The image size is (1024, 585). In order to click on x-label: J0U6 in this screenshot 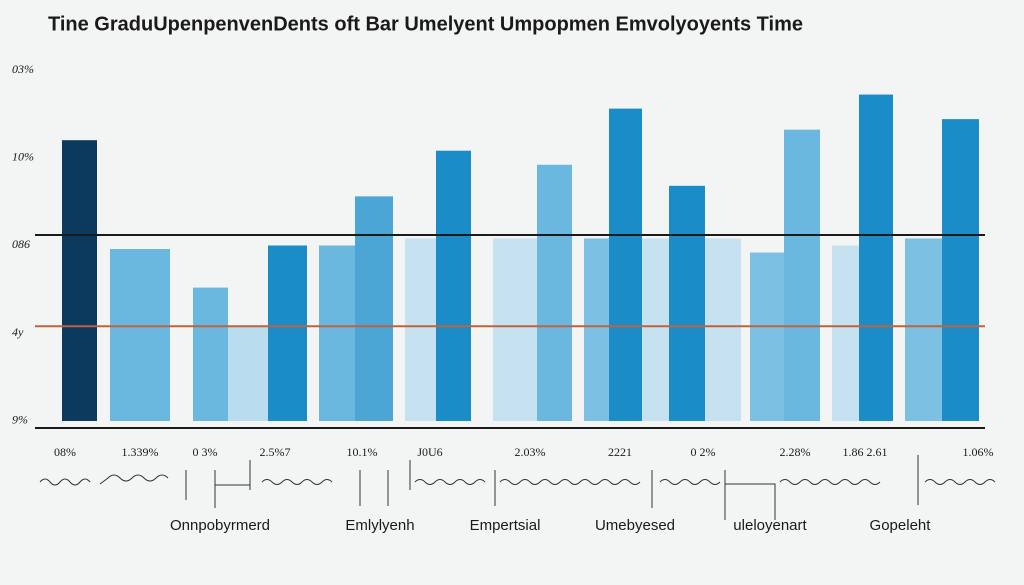, I will do `click(429, 452)`.